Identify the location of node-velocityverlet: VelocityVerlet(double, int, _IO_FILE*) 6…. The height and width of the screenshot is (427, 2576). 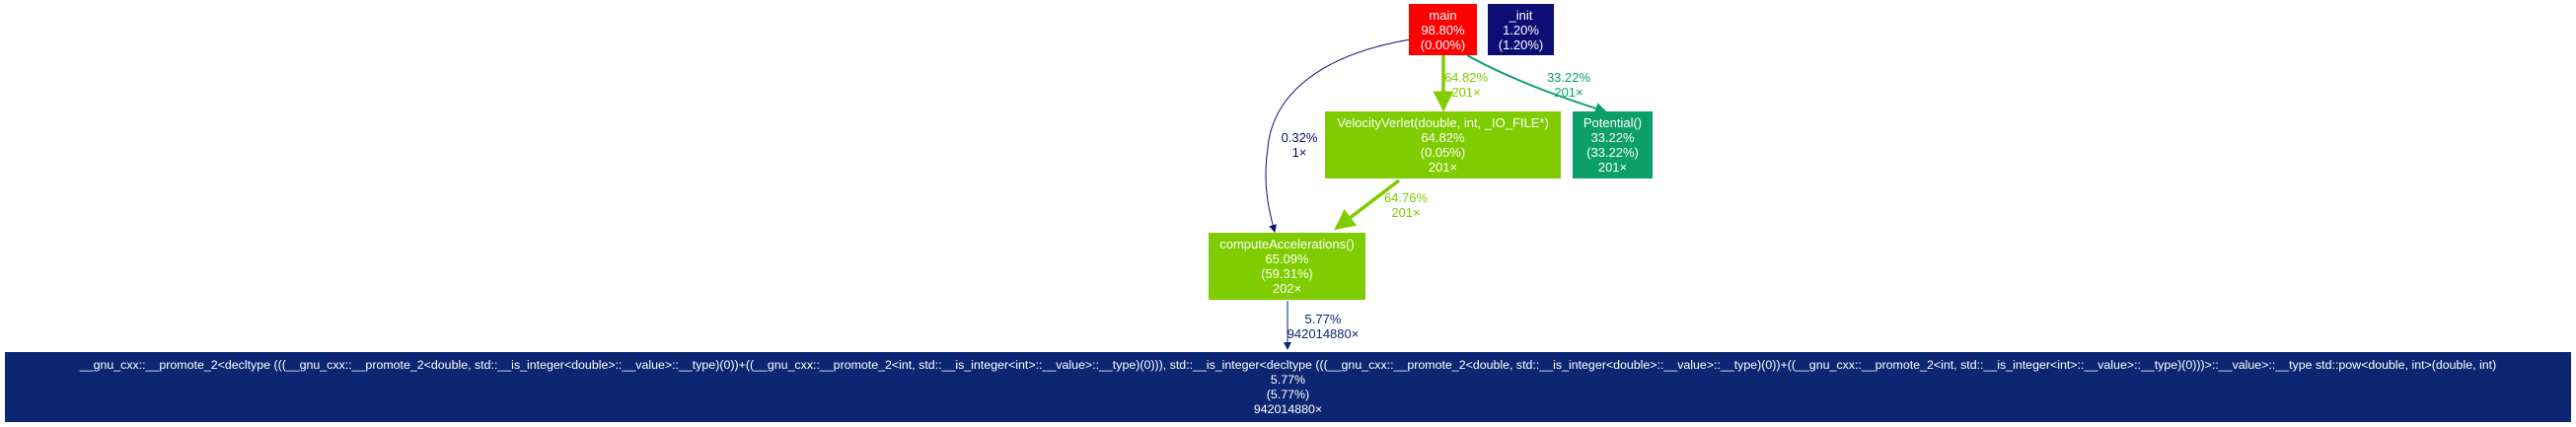
(1443, 144).